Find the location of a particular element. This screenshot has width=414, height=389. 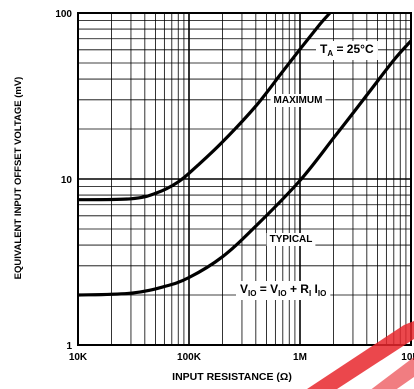

y-tick-label: 100 is located at coordinates (63, 14).